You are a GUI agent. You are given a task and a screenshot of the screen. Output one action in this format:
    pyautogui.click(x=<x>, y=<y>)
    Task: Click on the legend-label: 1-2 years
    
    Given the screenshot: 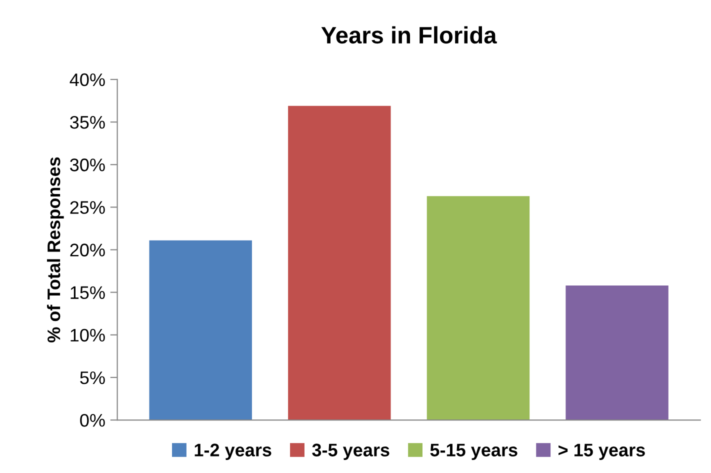 What is the action you would take?
    pyautogui.click(x=233, y=452)
    